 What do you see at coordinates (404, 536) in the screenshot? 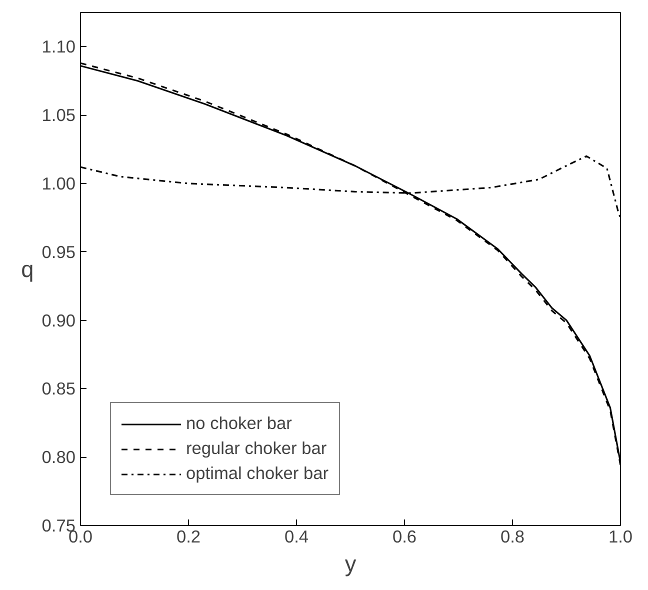
I see `x-tick-label: 0.6` at bounding box center [404, 536].